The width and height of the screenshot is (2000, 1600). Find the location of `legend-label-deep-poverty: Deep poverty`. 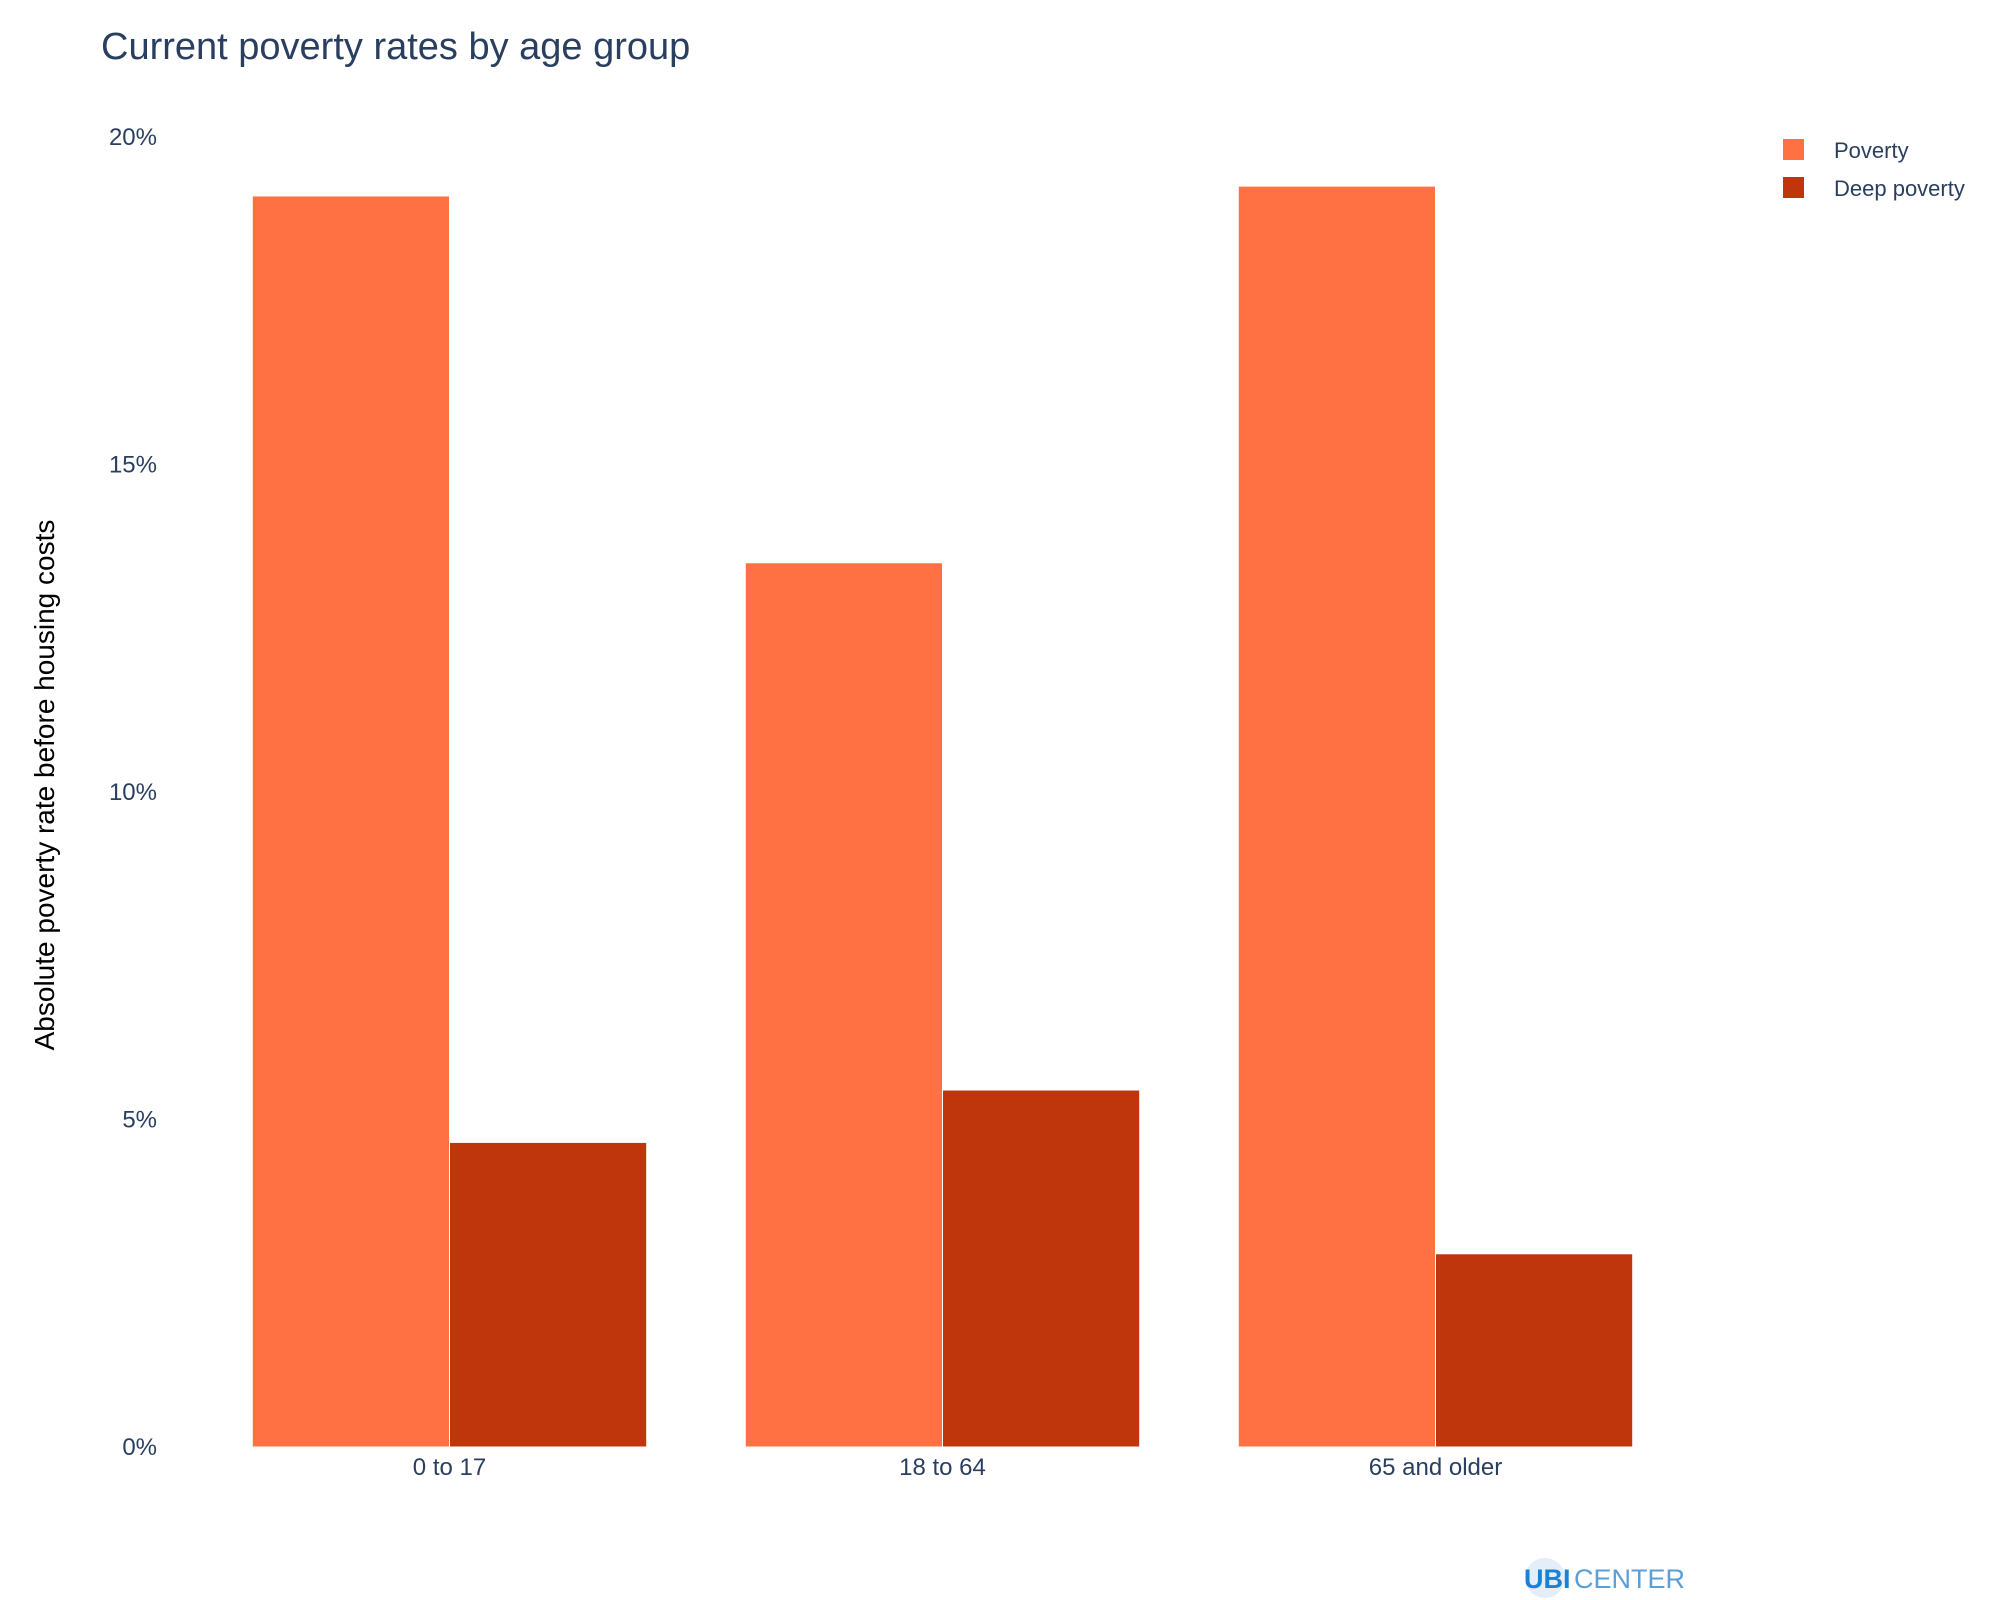

legend-label-deep-poverty: Deep poverty is located at coordinates (1899, 188).